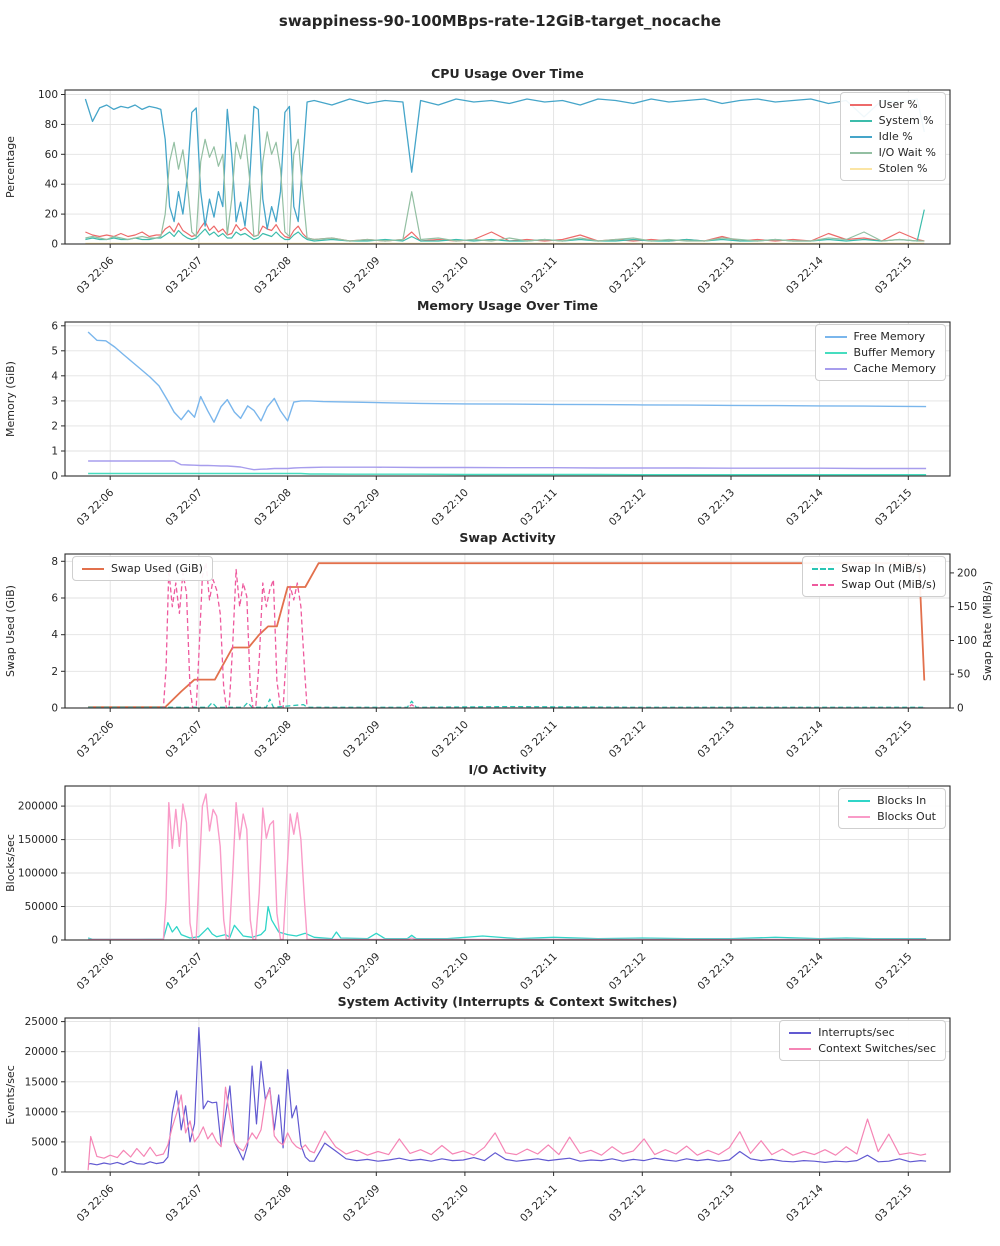 The image size is (1000, 1246). Describe the element at coordinates (987, 631) in the screenshot. I see `y-axis-label-right: Swap Rate (MiB/s)` at that location.